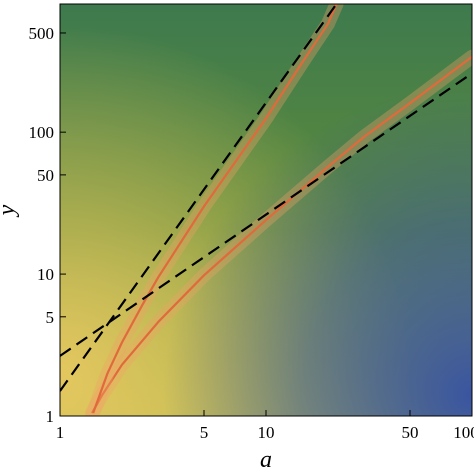 Image resolution: width=474 pixels, height=474 pixels. What do you see at coordinates (50, 416) in the screenshot?
I see `y-tick-label: 1` at bounding box center [50, 416].